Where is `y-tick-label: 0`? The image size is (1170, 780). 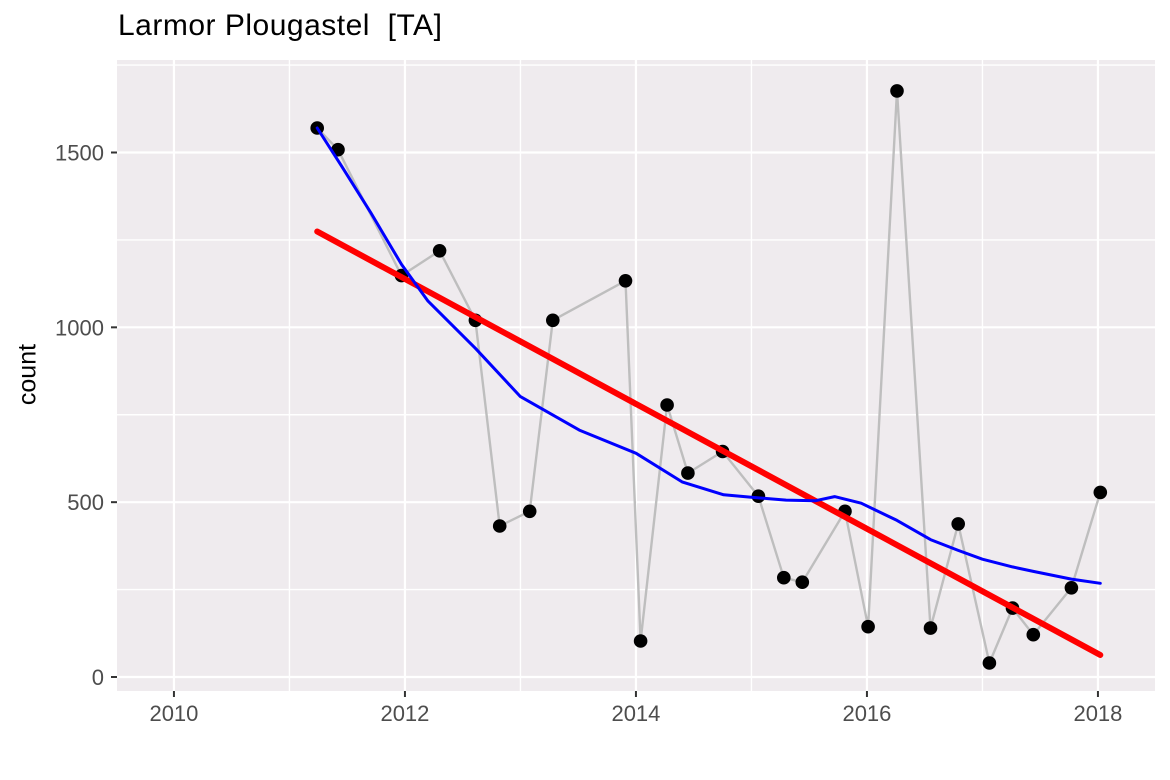
y-tick-label: 0 is located at coordinates (98, 677).